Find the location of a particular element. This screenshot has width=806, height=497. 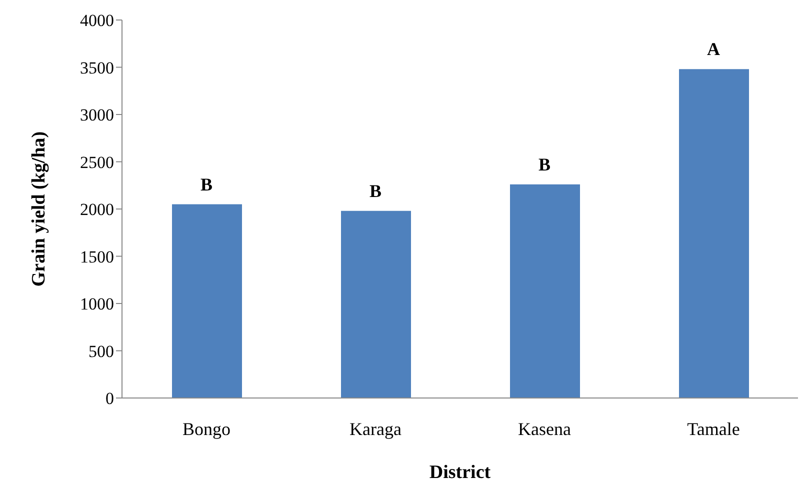

x-tick-label: Karaga is located at coordinates (376, 428).